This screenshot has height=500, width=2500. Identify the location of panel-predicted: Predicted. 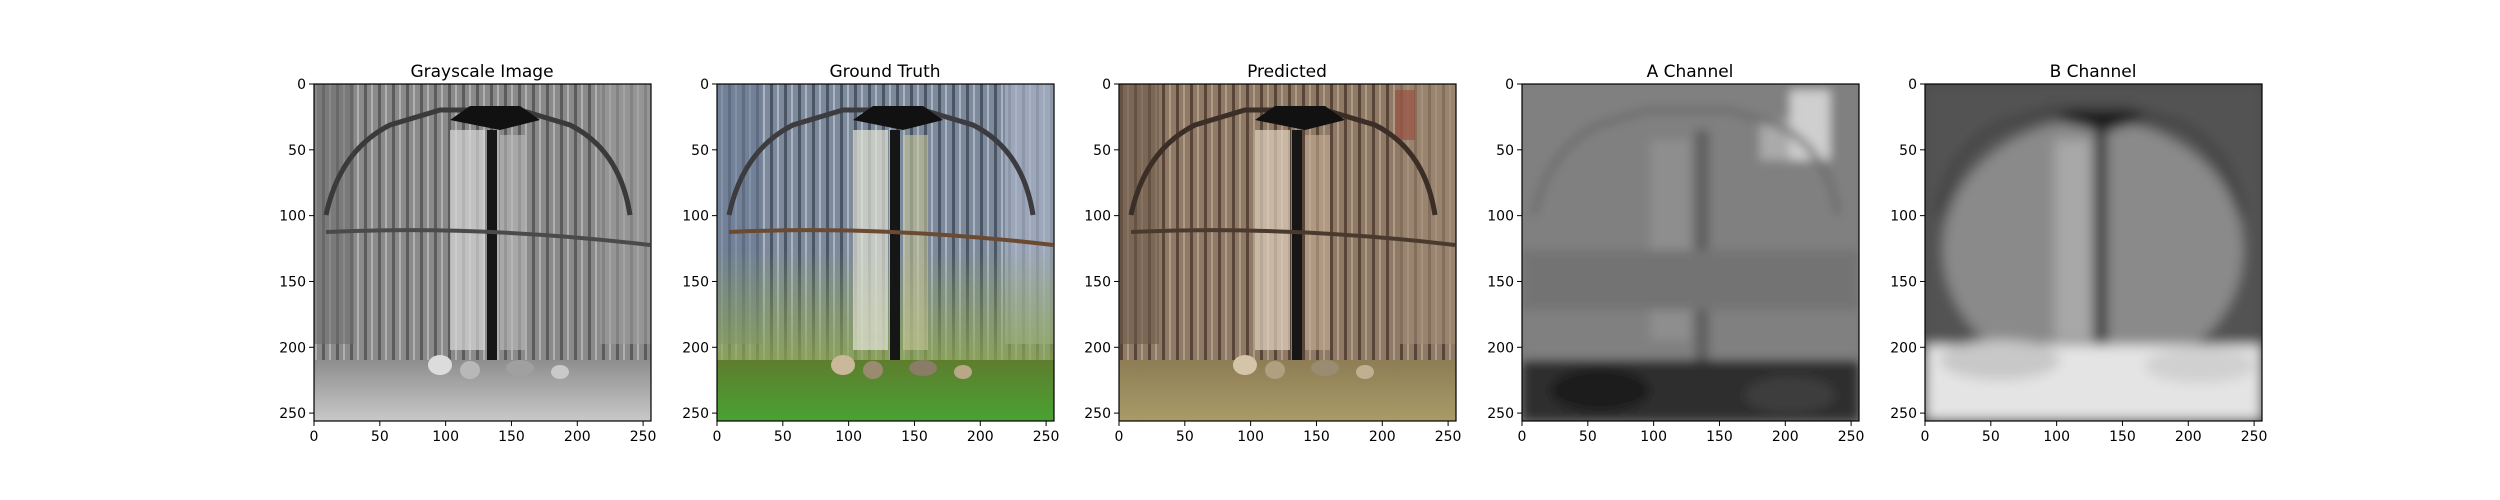
(1287, 242).